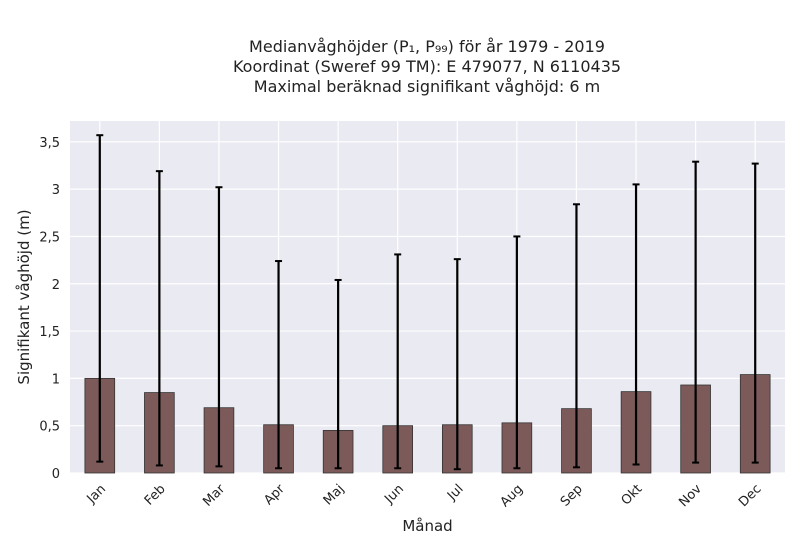  What do you see at coordinates (49, 427) in the screenshot?
I see `y-tick-label: 0,5` at bounding box center [49, 427].